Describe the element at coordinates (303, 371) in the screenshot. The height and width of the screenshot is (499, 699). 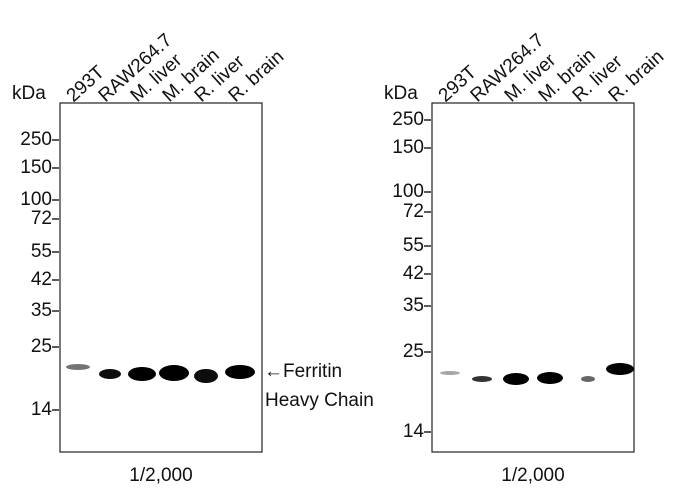
I see `annotation: ←Ferritin` at that location.